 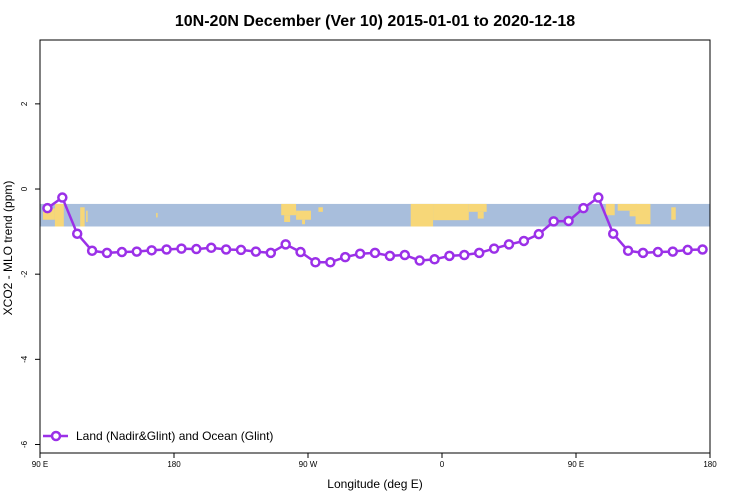 What do you see at coordinates (174, 436) in the screenshot?
I see `legend-label: Land (Nadir&Glint) and Ocean (Glint)` at bounding box center [174, 436].